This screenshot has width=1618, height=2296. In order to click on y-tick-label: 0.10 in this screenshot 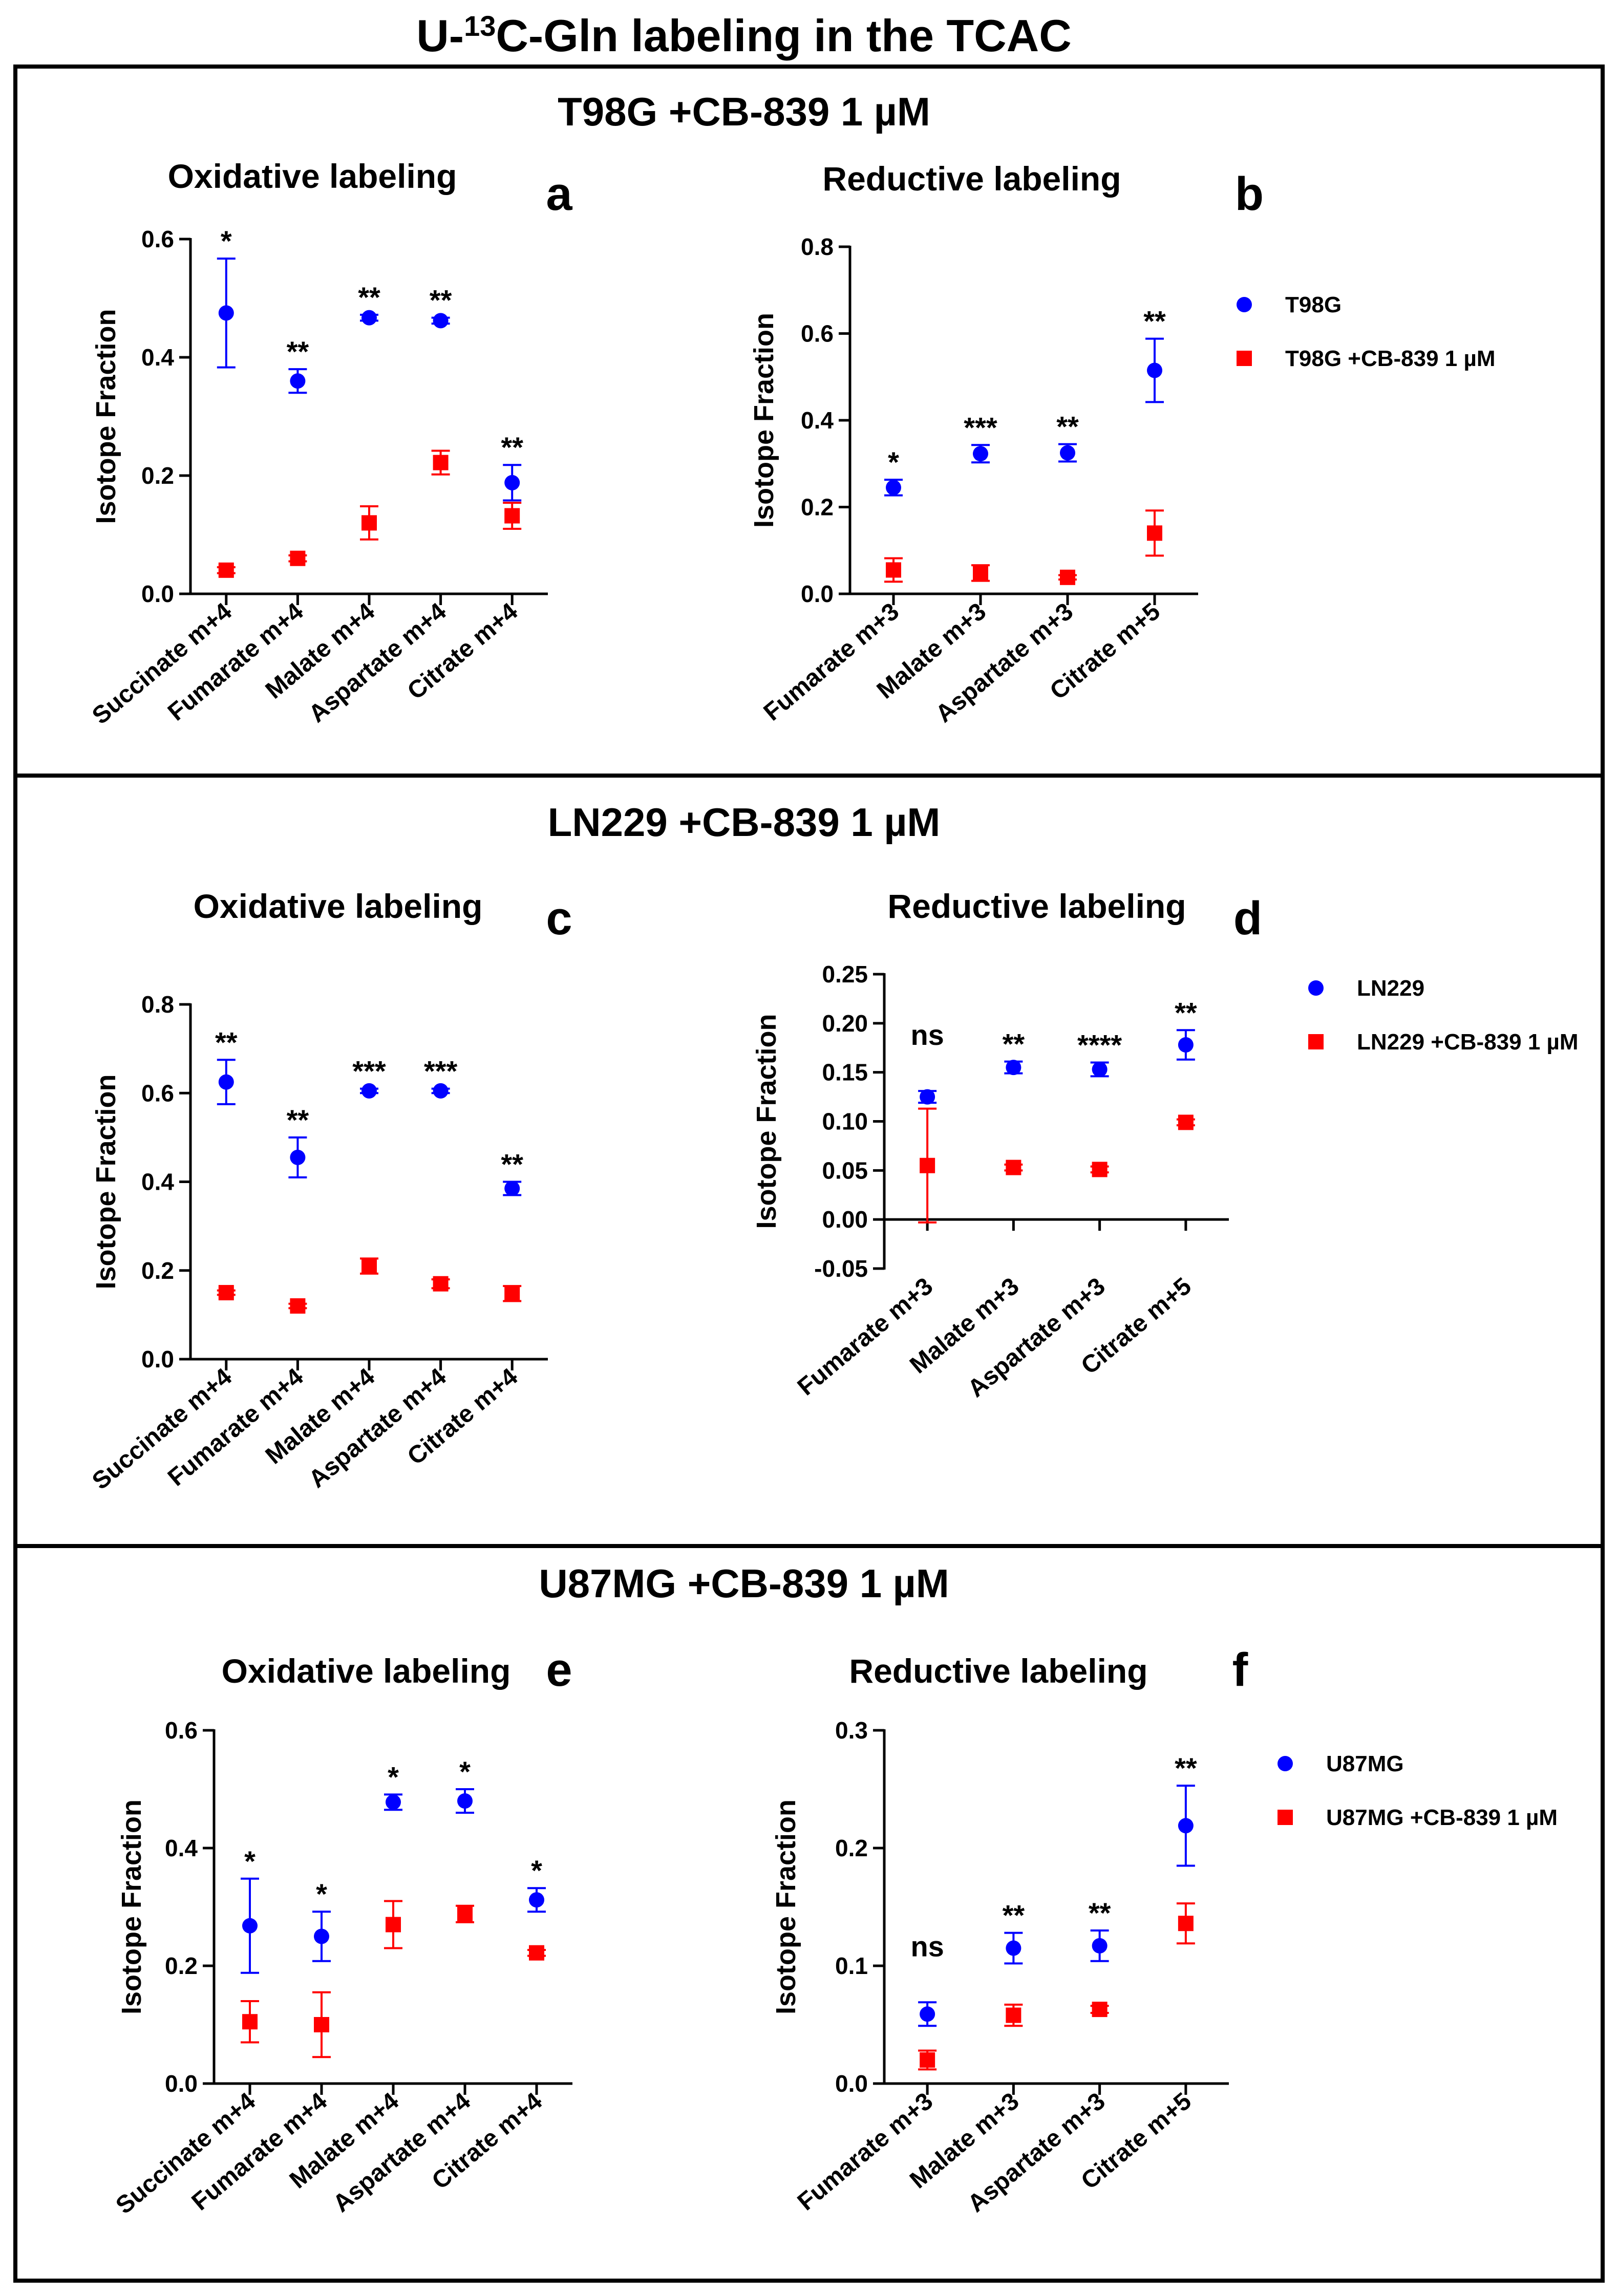, I will do `click(845, 1121)`.